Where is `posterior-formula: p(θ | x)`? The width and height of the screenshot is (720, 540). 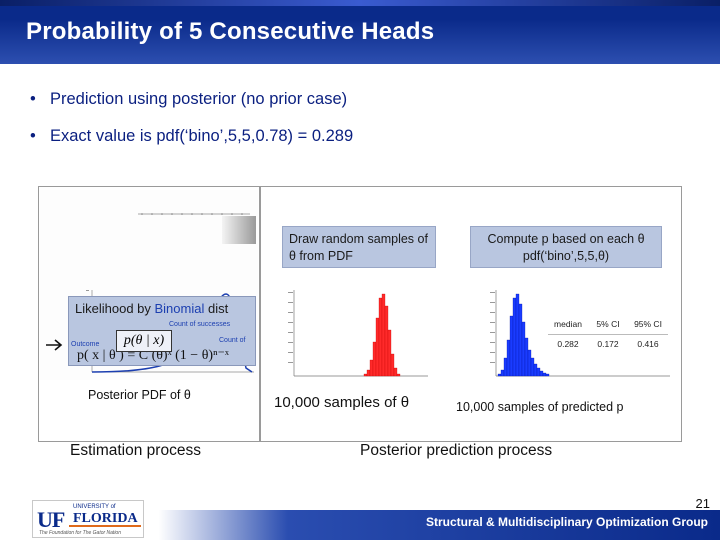 posterior-formula: p(θ | x) is located at coordinates (144, 341).